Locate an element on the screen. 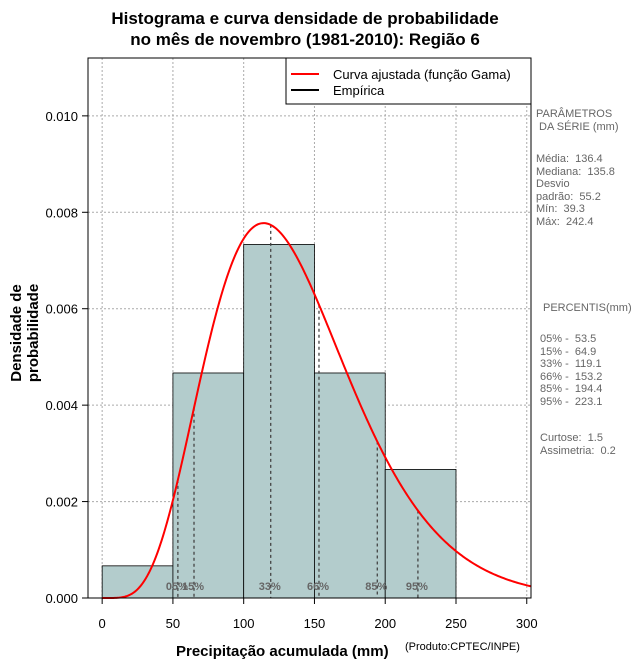 This screenshot has height=660, width=640. percentile-label: 95% is located at coordinates (417, 587).